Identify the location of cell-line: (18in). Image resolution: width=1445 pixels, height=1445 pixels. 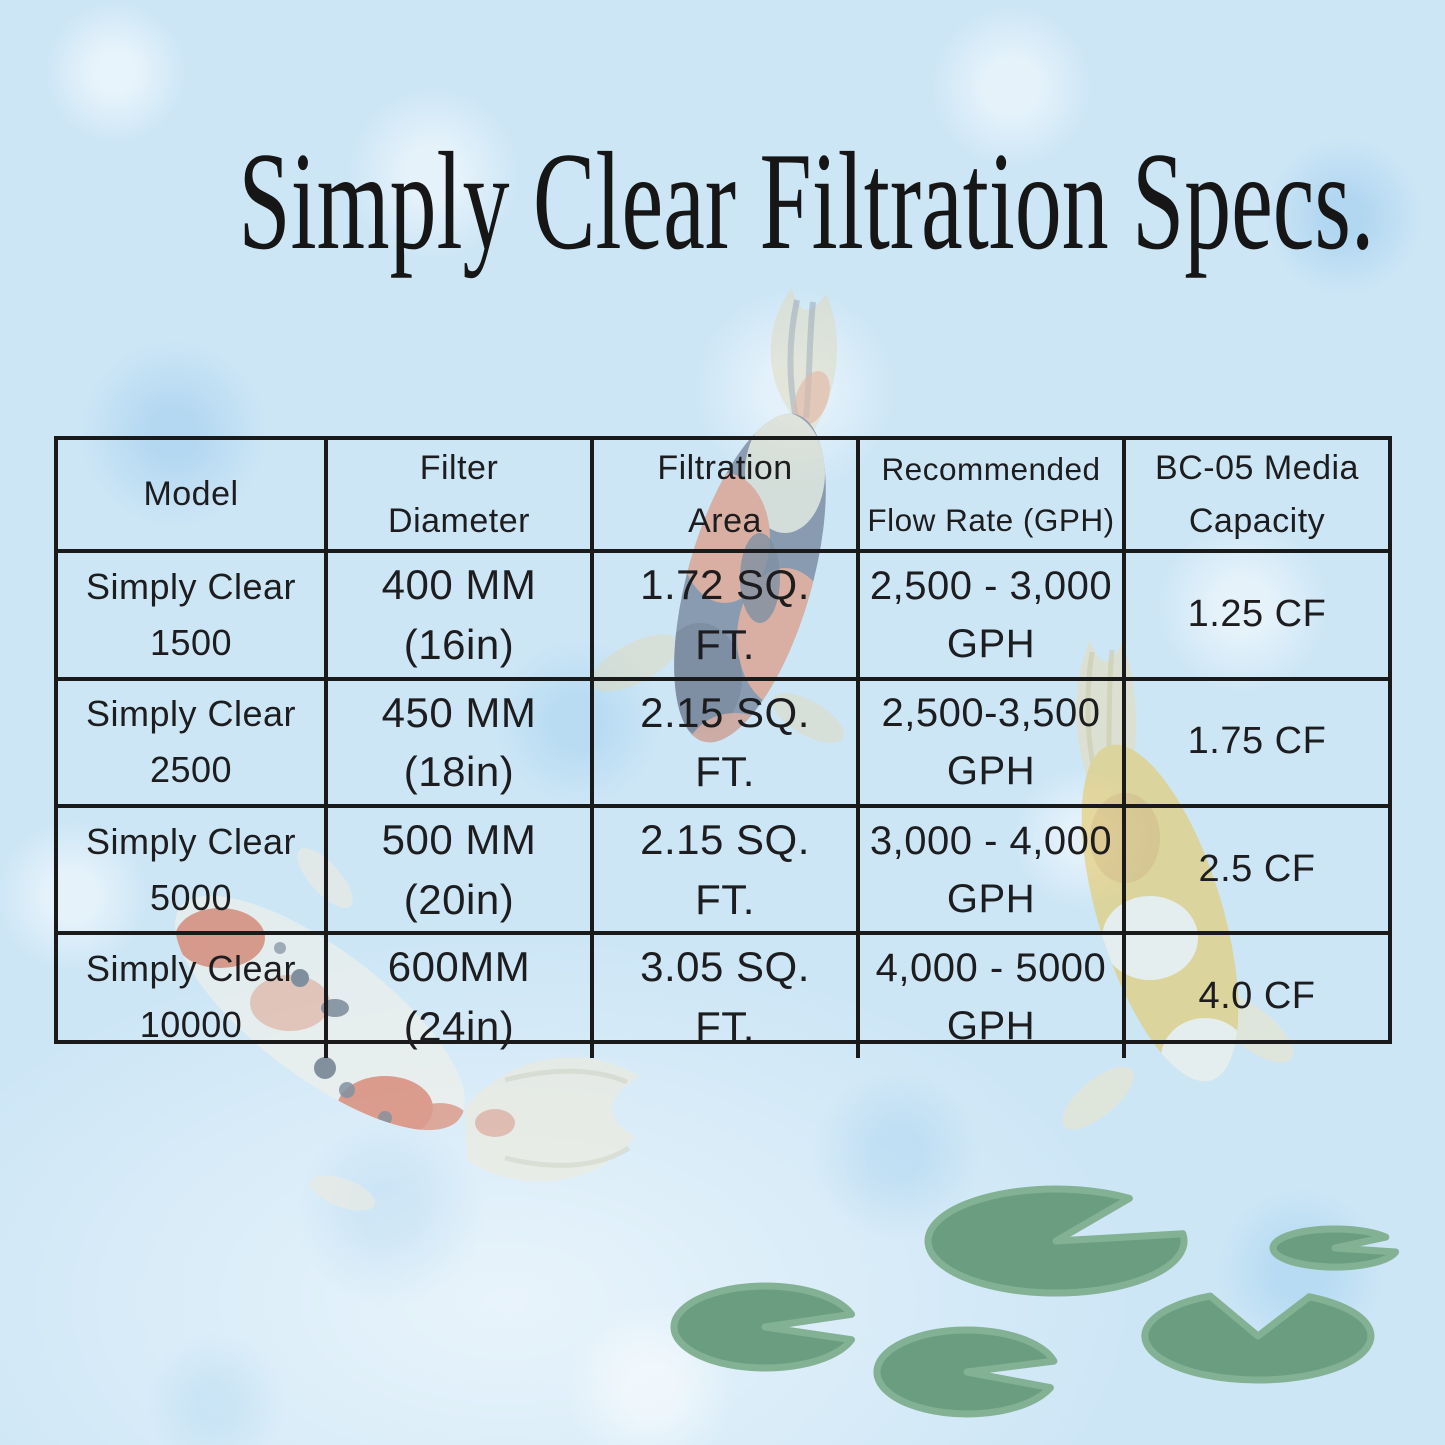
(459, 772).